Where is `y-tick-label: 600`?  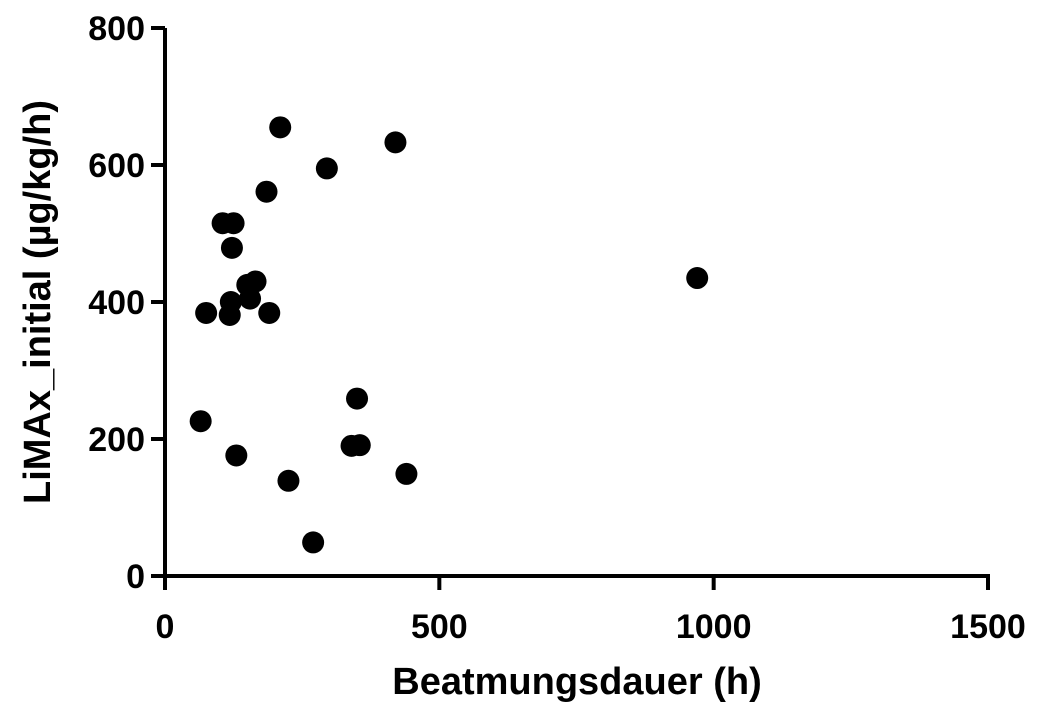 y-tick-label: 600 is located at coordinates (116, 166).